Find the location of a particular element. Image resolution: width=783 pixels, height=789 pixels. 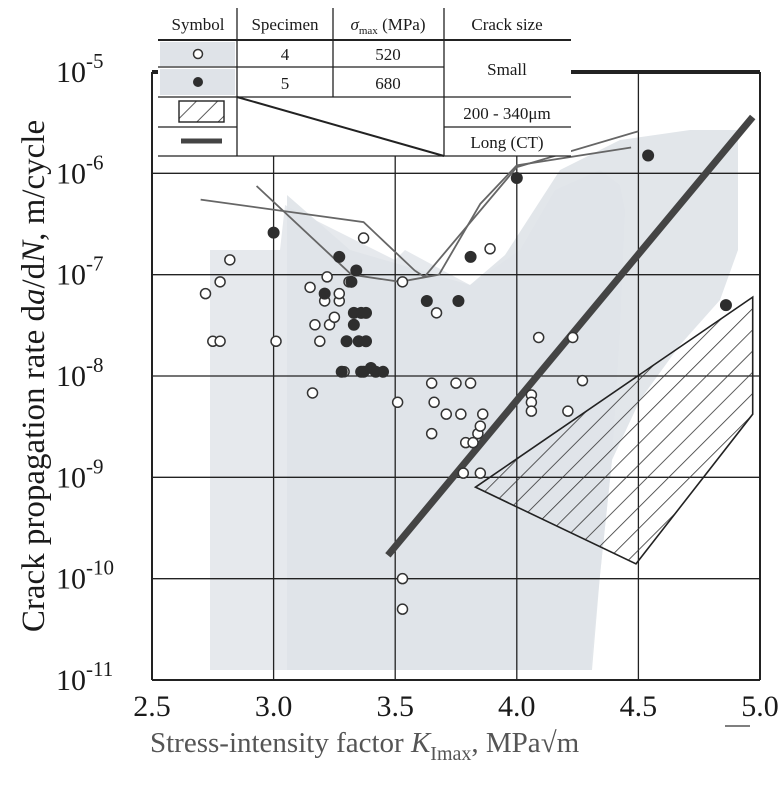

x-axis-label-var: K is located at coordinates (421, 743).